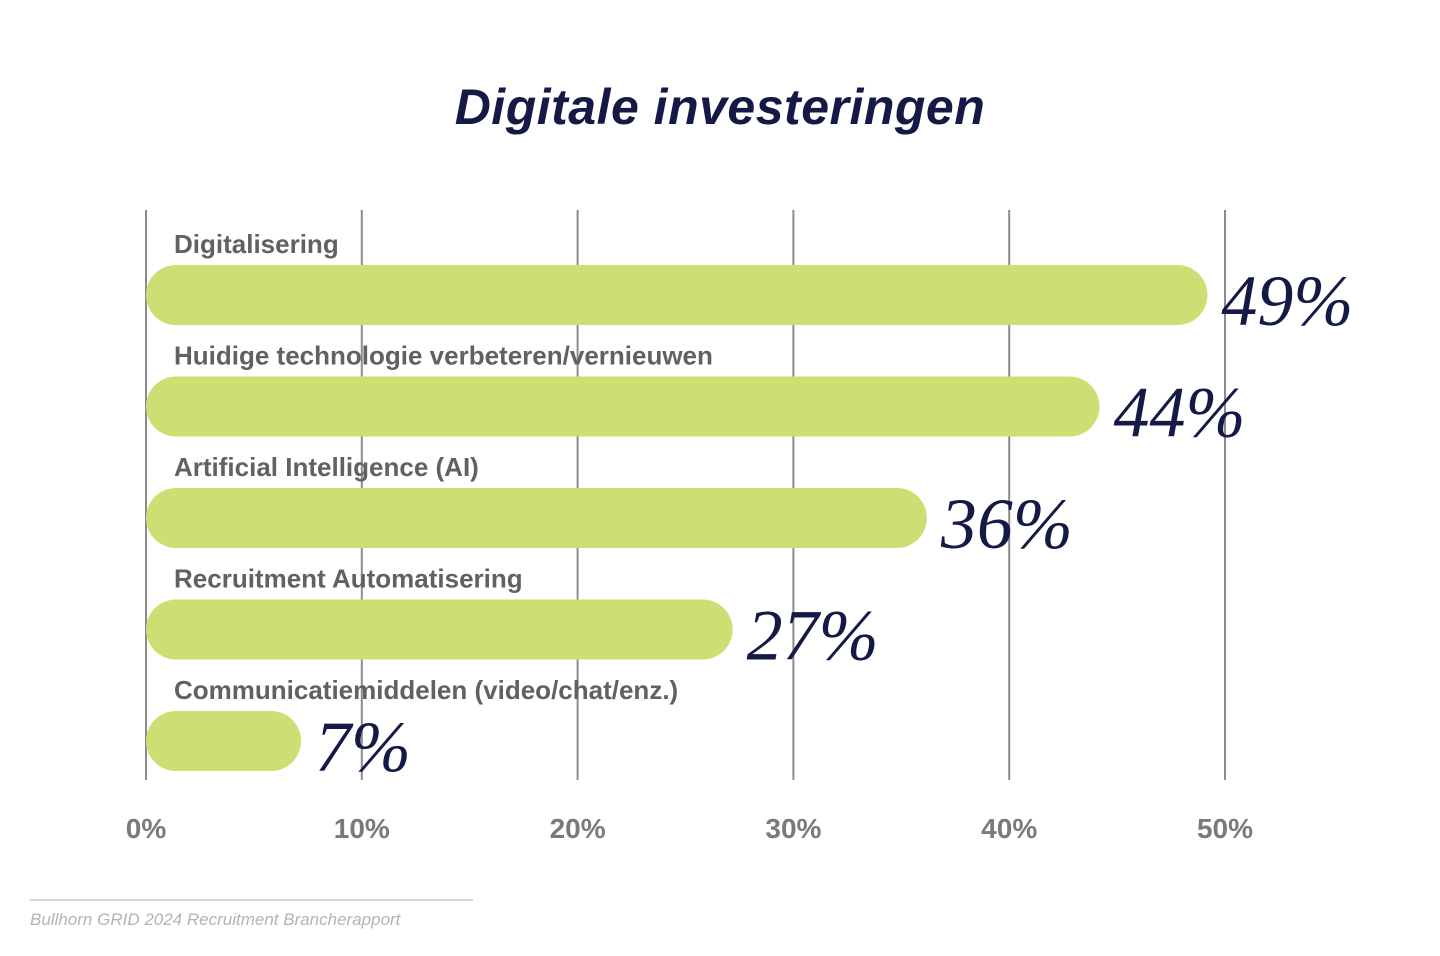 This screenshot has height=956, width=1440. What do you see at coordinates (1225, 828) in the screenshot?
I see `x-tick-label: 50%` at bounding box center [1225, 828].